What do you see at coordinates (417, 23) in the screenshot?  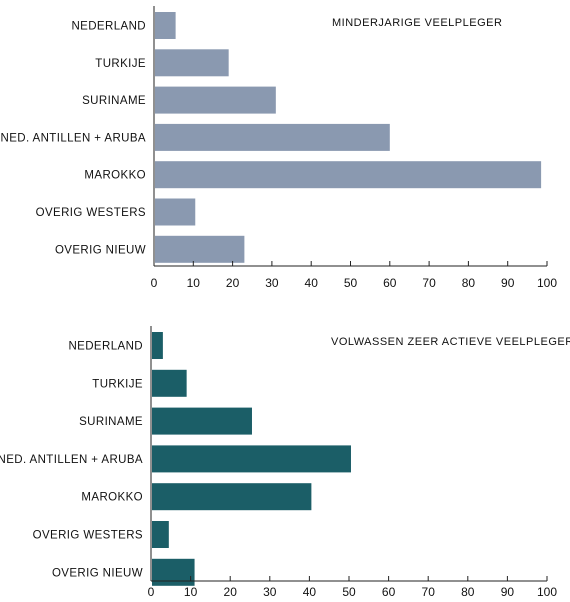 I see `chart-title: MINDERJARIGE VEELPLEGER` at bounding box center [417, 23].